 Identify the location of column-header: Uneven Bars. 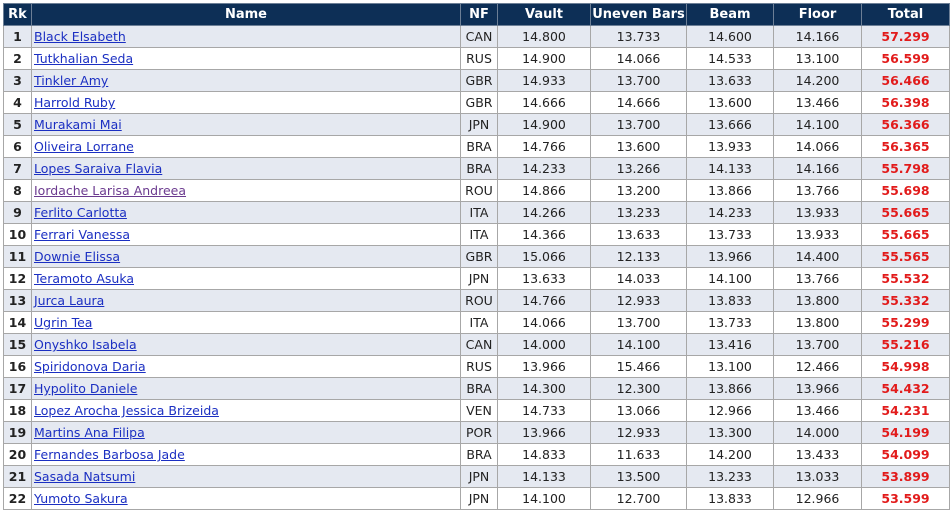
(638, 14).